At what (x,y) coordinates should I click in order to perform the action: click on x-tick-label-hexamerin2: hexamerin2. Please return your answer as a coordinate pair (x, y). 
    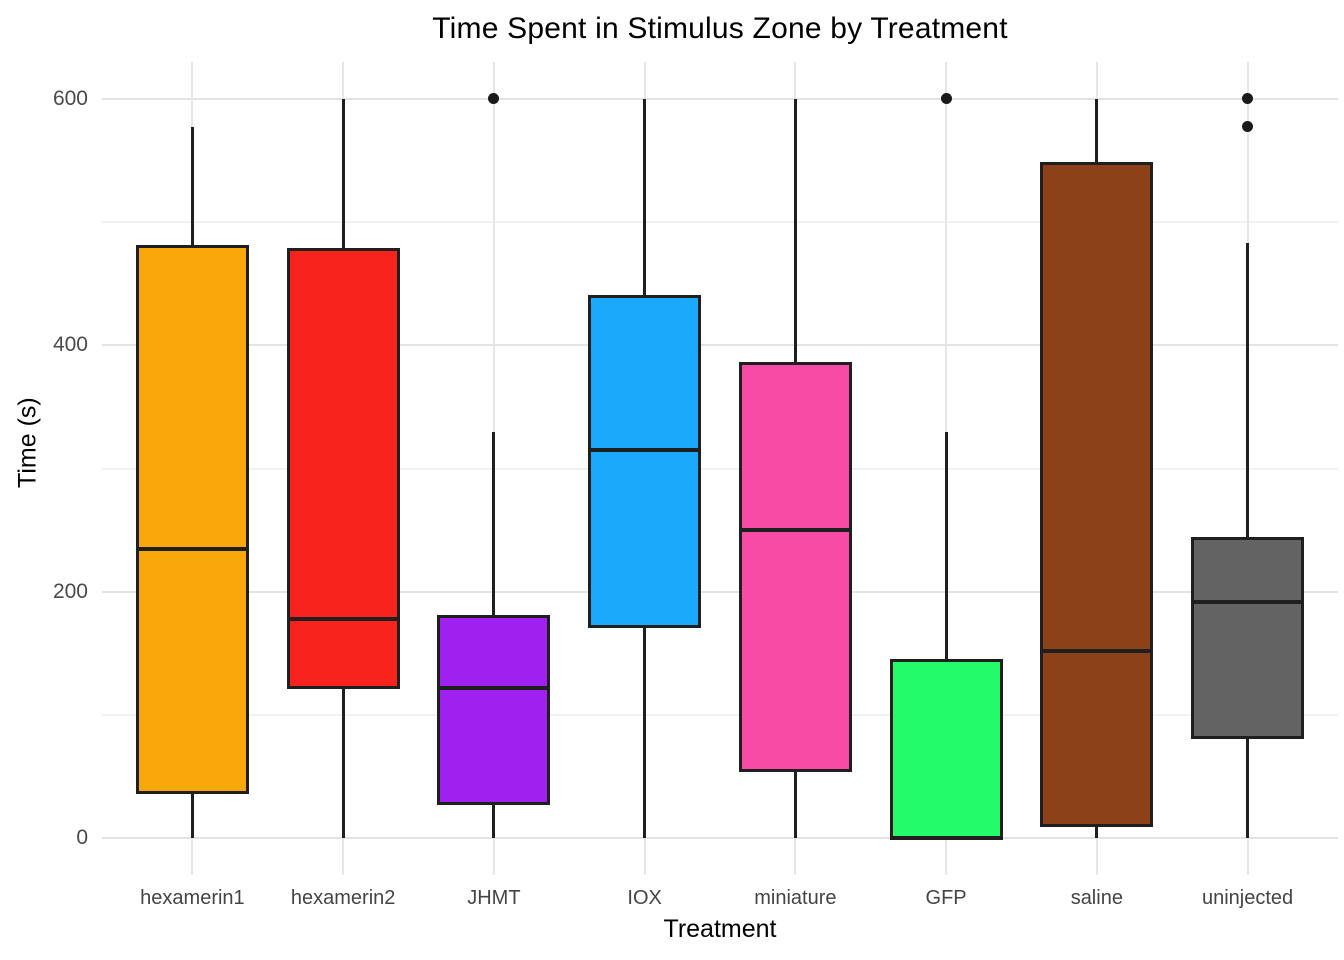
    Looking at the image, I should click on (343, 898).